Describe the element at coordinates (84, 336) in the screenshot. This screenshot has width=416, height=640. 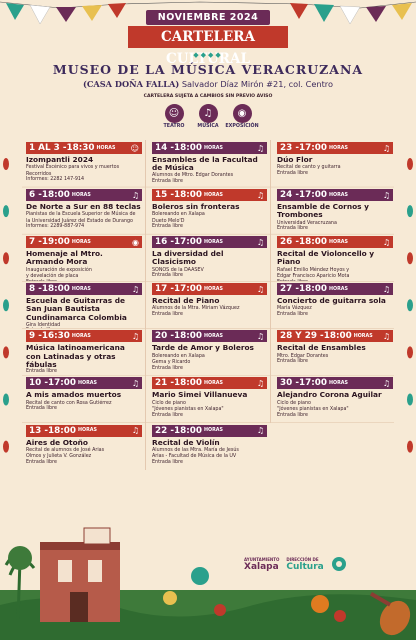
I see `event-date-bar: 9 -16:30 HORAS ♫` at that location.